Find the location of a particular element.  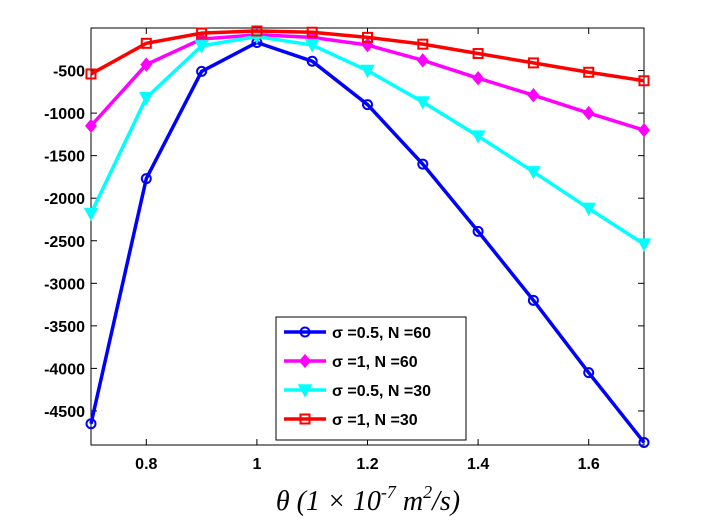

legend-entry: σ =0.5, N =30 is located at coordinates (357, 391).